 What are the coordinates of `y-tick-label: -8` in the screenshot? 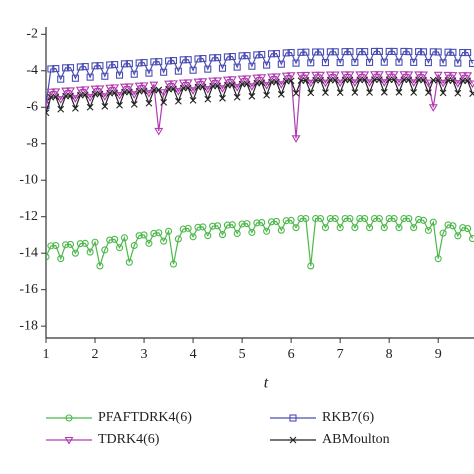 It's located at (32, 143).